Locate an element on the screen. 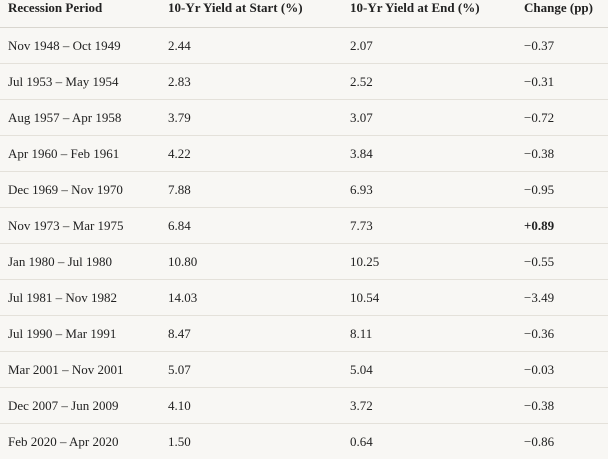  table-cell: 2.52 is located at coordinates (429, 82).